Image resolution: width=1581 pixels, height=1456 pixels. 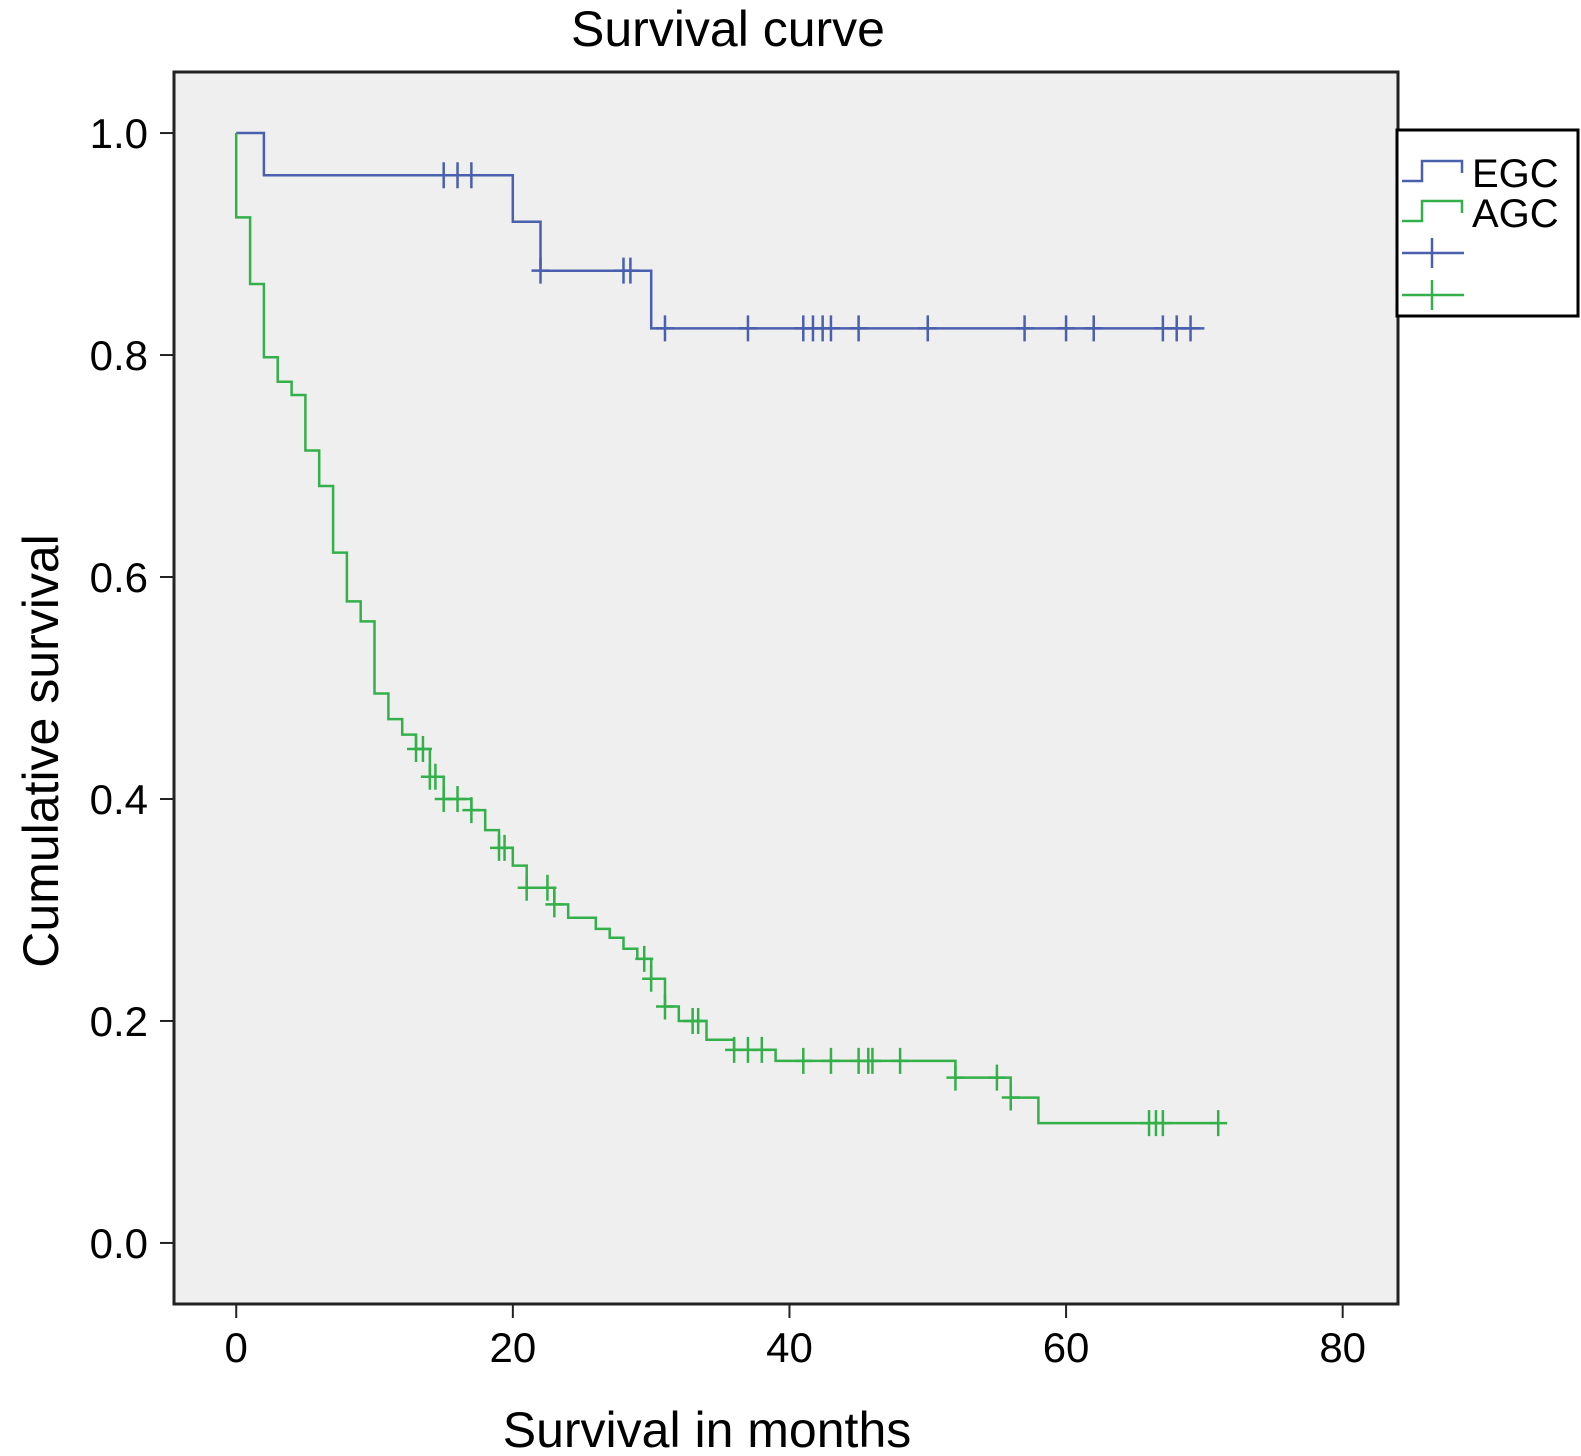 I want to click on y-tick-label: 0.6, so click(x=119, y=577).